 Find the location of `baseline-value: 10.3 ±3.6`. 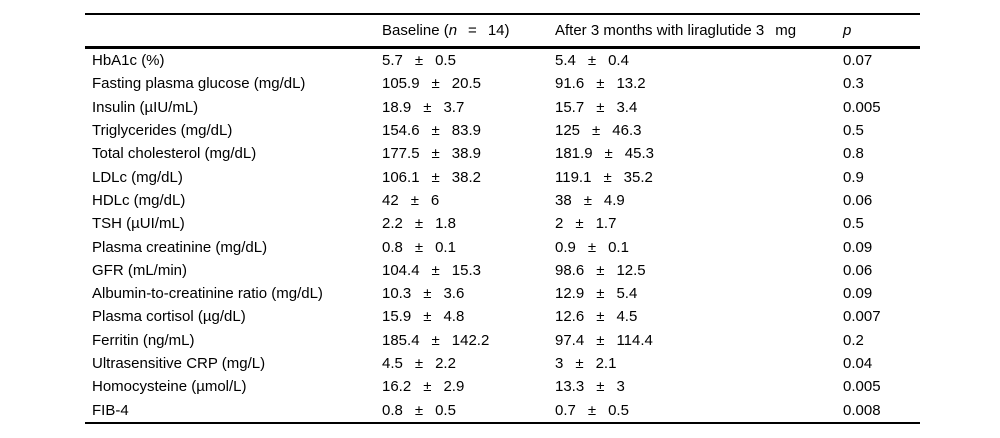

baseline-value: 10.3 ±3.6 is located at coordinates (468, 293).